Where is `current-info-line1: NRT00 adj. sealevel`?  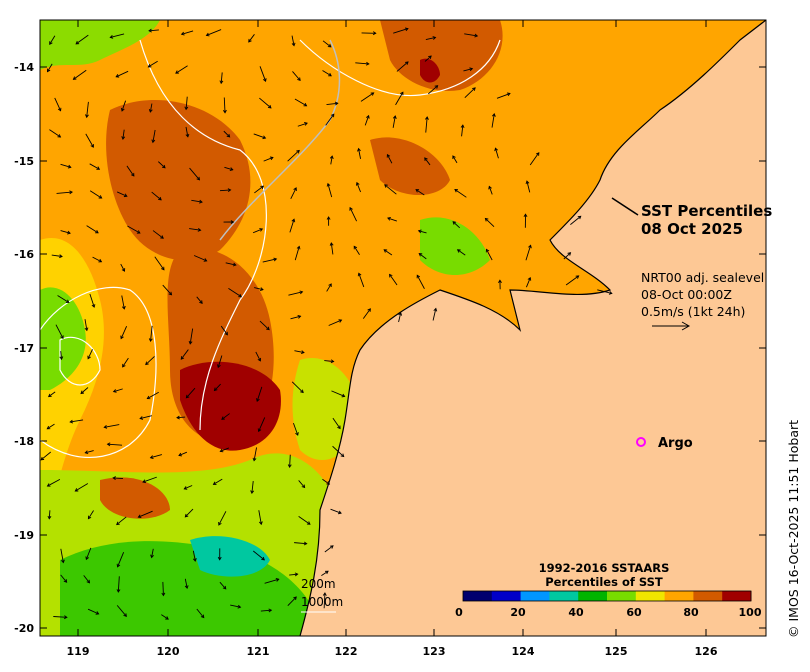
current-info-line1: NRT00 adj. sealevel is located at coordinates (702, 277).